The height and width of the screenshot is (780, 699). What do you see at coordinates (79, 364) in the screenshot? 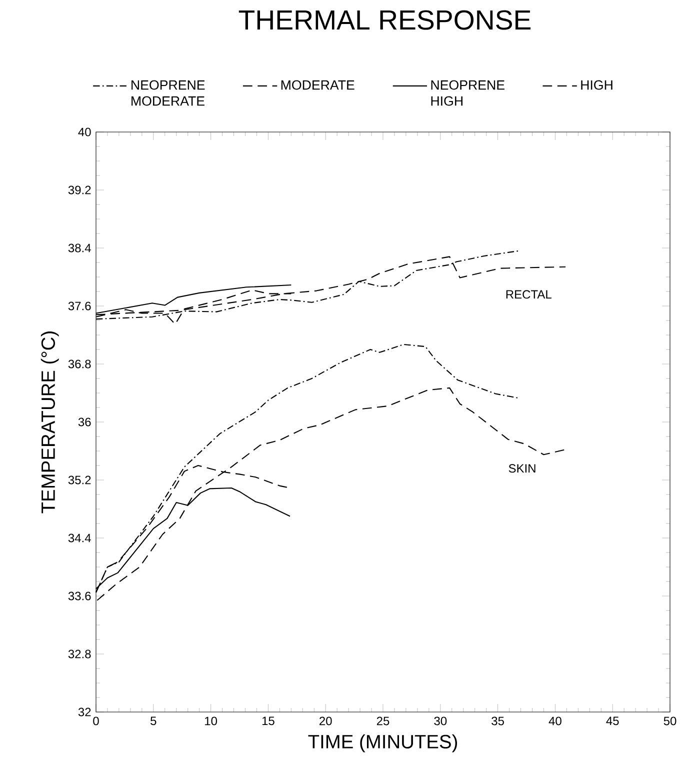
I see `y-tick-label: 36.8` at bounding box center [79, 364].